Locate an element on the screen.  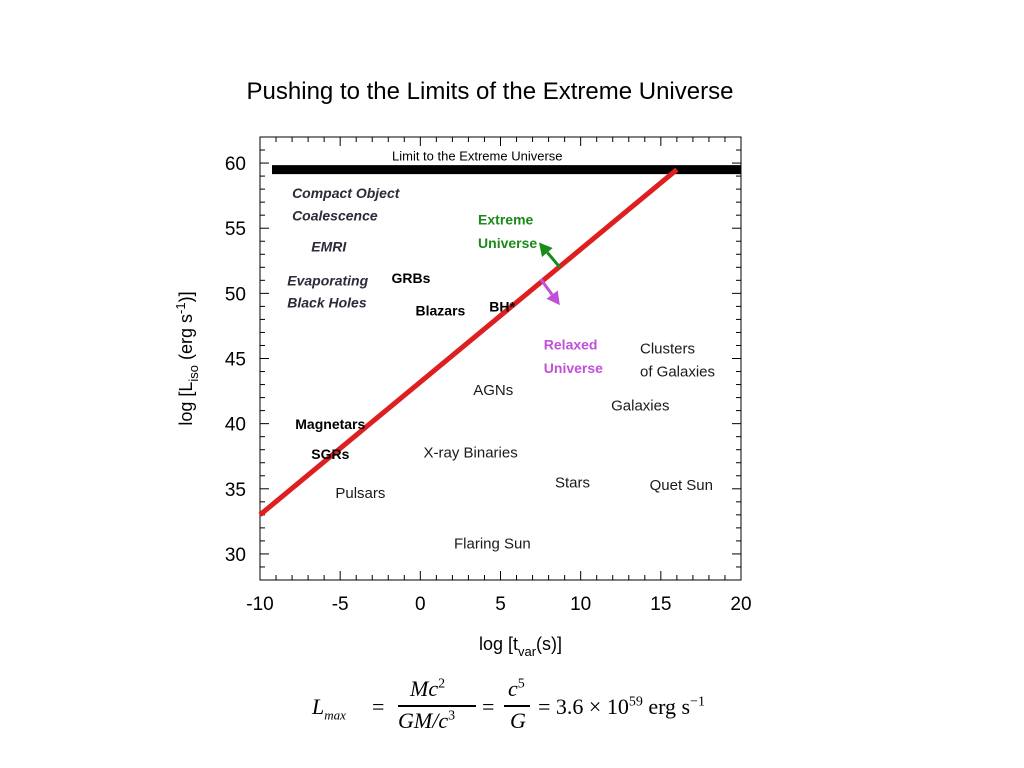
x-tick-label: 5 is located at coordinates (500, 604).